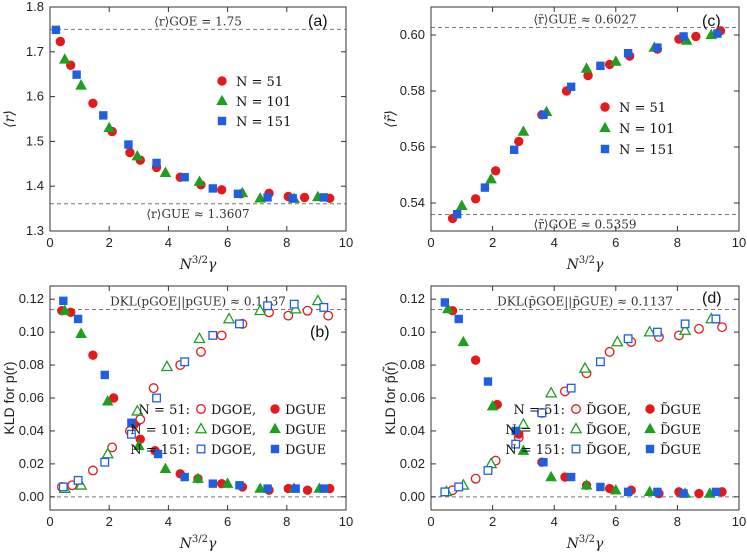 This screenshot has height=556, width=747. I want to click on y-tick-label: 0.12, so click(412, 298).